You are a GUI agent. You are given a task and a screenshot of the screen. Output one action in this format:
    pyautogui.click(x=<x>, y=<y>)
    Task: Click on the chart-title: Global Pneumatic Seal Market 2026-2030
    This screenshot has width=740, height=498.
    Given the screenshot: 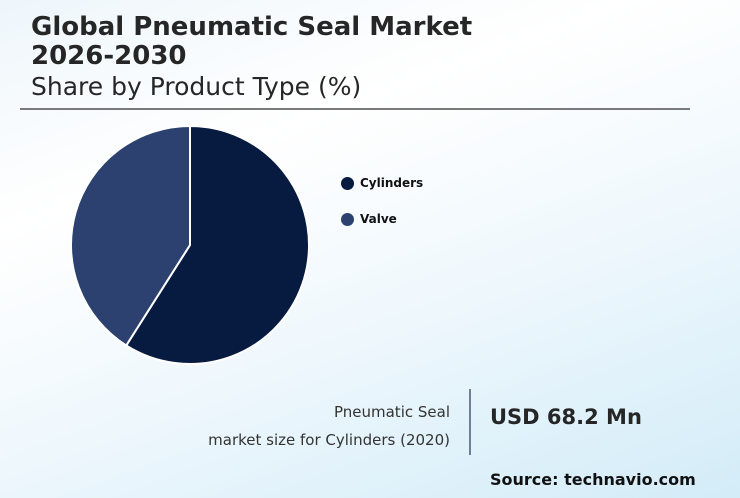 What is the action you would take?
    pyautogui.click(x=251, y=42)
    